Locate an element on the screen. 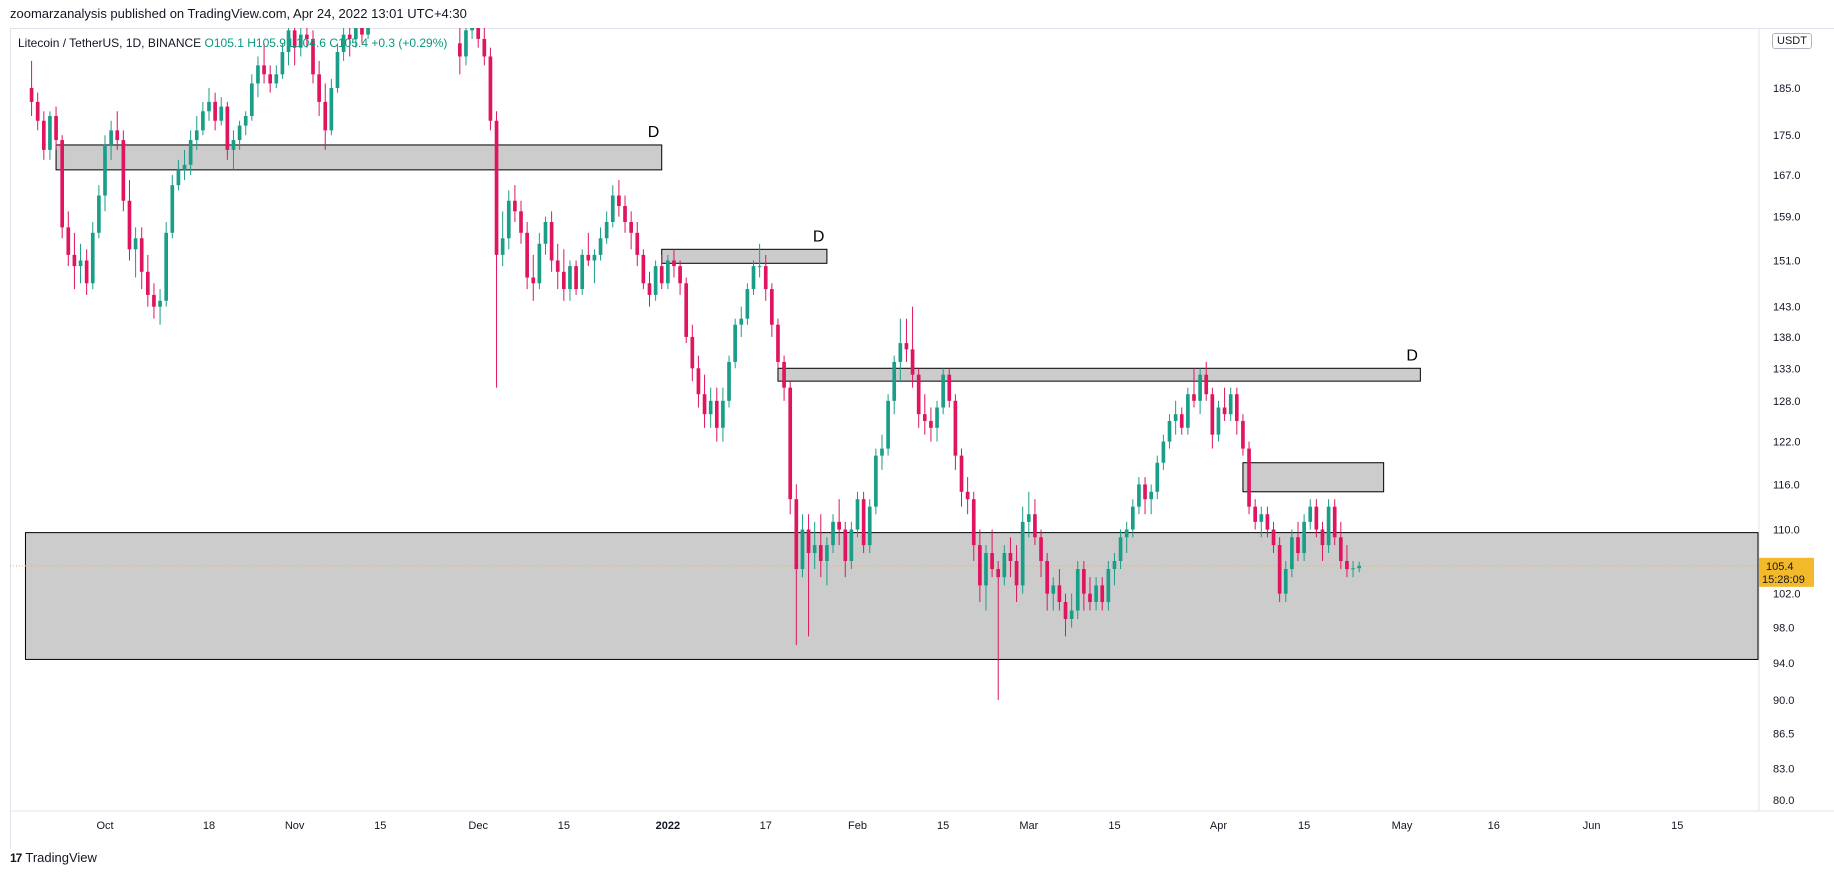  footer-brand: 17 TradingView is located at coordinates (53, 857).